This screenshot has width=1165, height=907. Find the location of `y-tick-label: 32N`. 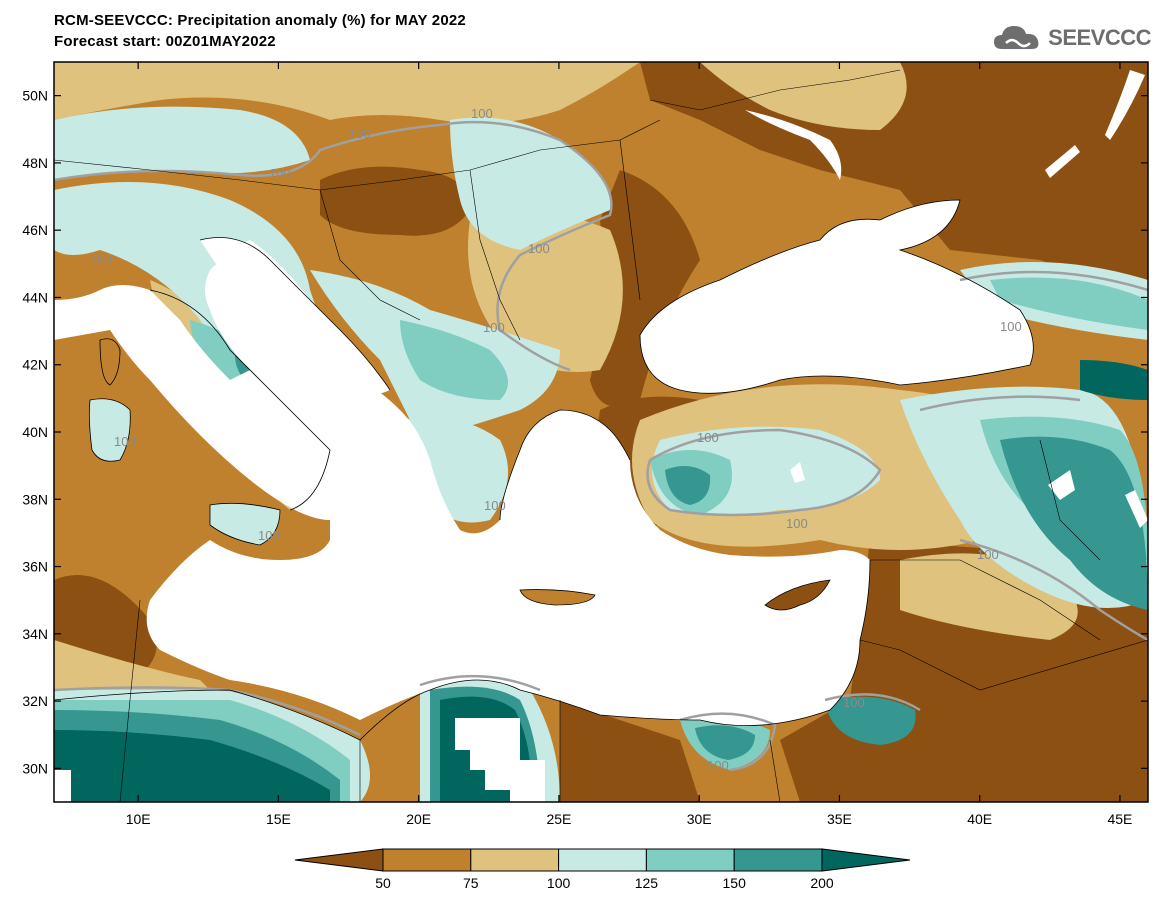

y-tick-label: 32N is located at coordinates (35, 701).